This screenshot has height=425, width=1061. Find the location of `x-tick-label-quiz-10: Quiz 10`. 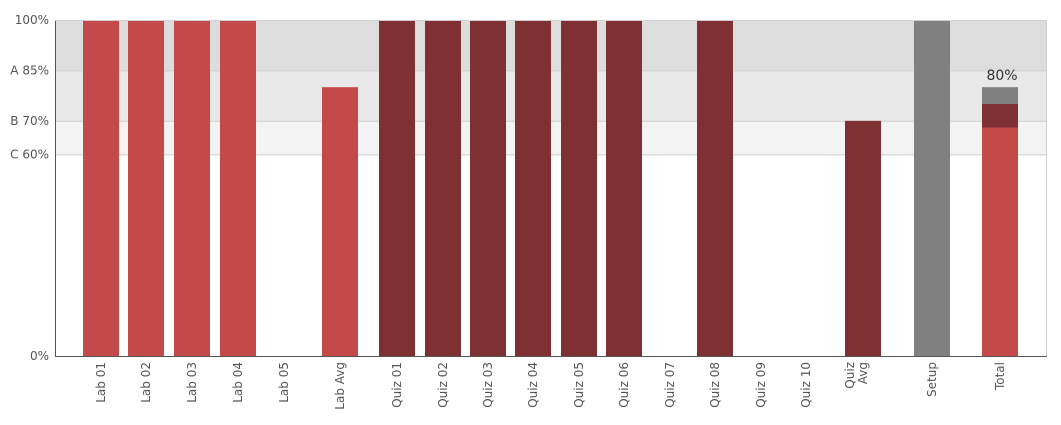

x-tick-label-quiz-10: Quiz 10 is located at coordinates (806, 385).